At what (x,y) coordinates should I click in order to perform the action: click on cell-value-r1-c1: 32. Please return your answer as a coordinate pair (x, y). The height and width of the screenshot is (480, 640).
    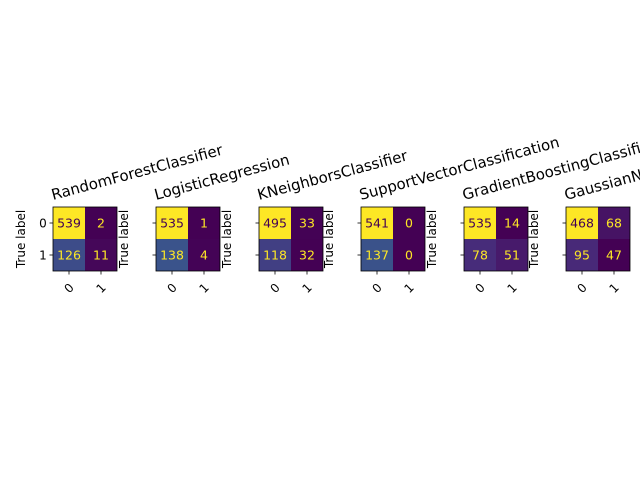
    Looking at the image, I should click on (307, 255).